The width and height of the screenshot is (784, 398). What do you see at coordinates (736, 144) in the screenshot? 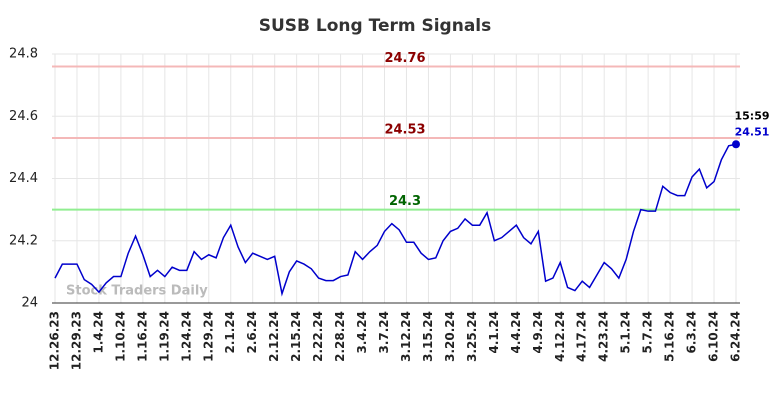
I see `last-point` at bounding box center [736, 144].